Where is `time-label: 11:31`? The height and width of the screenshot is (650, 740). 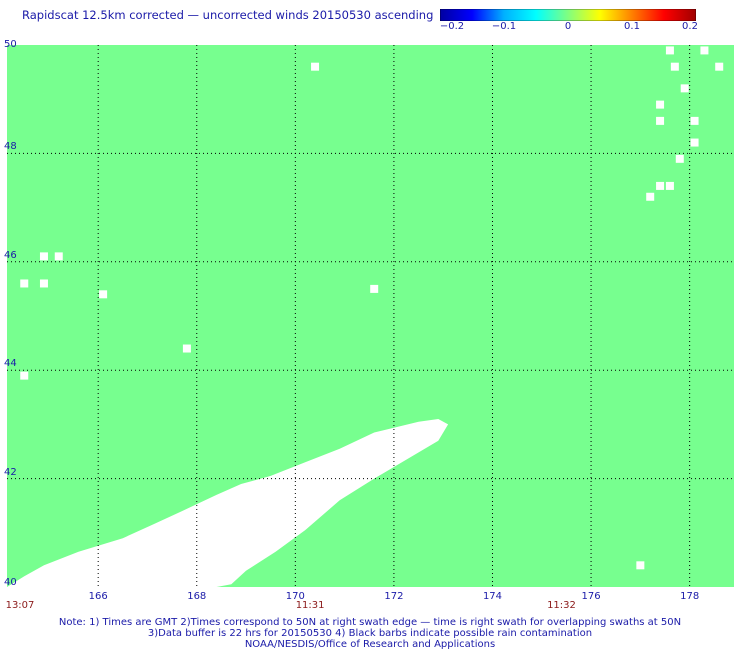
time-label: 11:31 is located at coordinates (310, 605).